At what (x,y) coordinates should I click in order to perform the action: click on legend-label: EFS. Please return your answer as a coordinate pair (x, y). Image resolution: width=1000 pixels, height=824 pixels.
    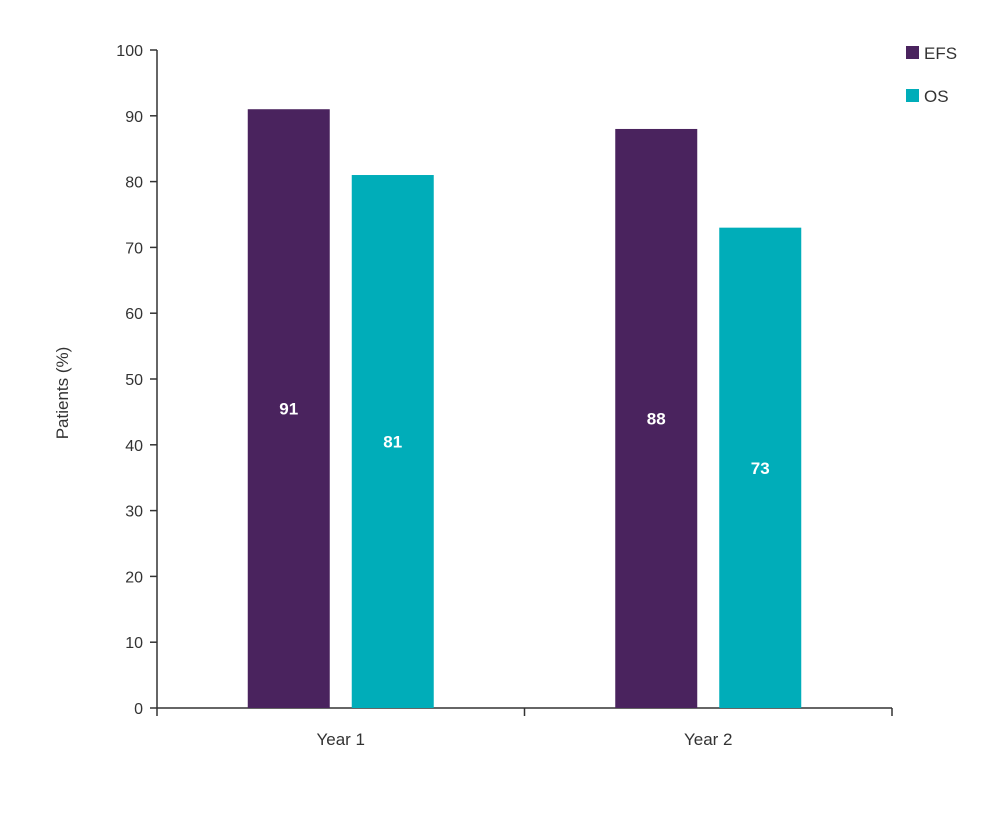
    Looking at the image, I should click on (940, 53).